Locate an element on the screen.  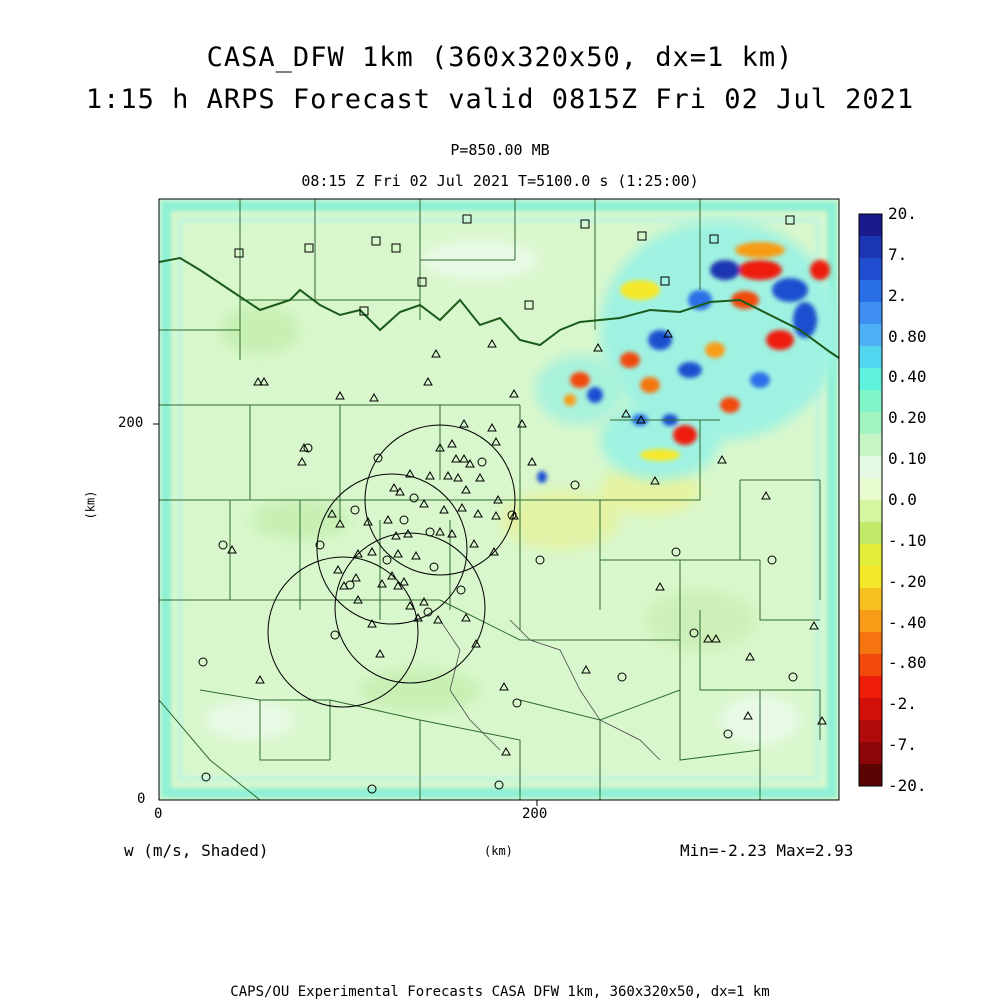
pressure-level-label: P=850.00 MB is located at coordinates (500, 150).